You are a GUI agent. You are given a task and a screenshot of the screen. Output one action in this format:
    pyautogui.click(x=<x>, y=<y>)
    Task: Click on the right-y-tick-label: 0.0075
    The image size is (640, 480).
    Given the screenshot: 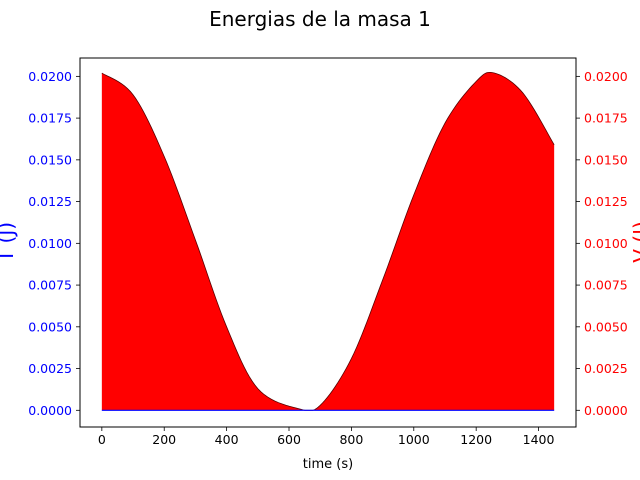 What is the action you would take?
    pyautogui.click(x=606, y=285)
    